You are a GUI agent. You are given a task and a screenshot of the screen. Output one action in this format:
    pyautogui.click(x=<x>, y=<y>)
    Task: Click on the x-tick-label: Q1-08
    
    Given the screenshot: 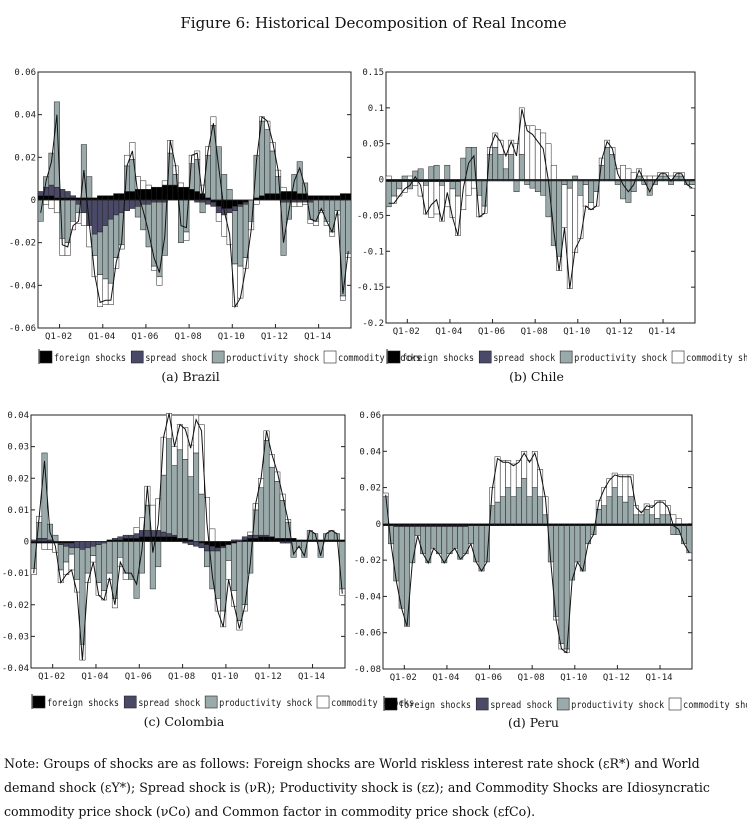 What is the action you would take?
    pyautogui.click(x=531, y=678)
    